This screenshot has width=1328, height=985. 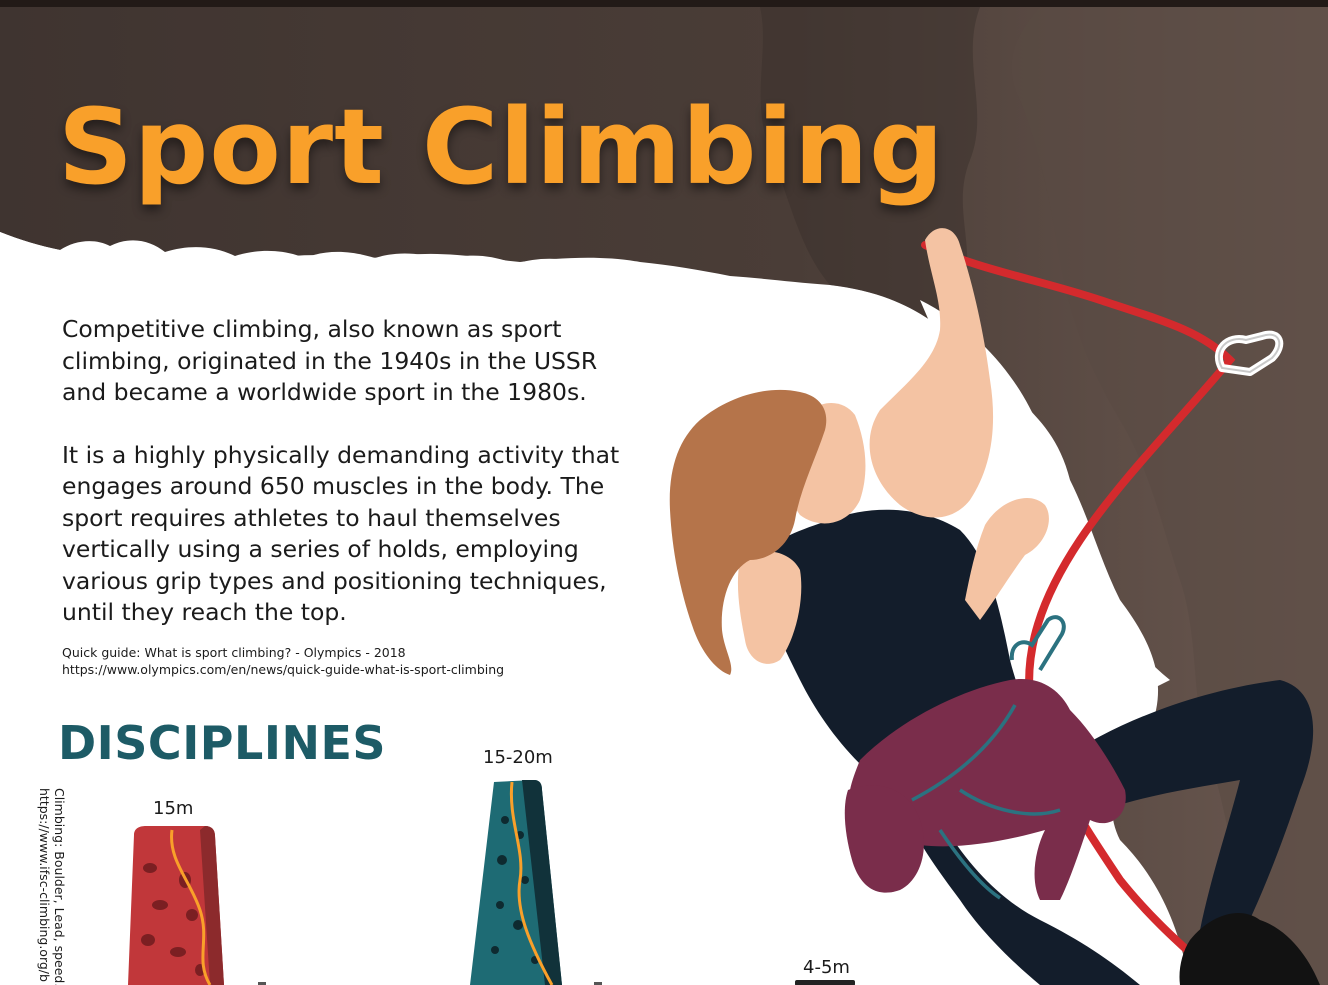 I want to click on page-title: Sport Climbing, so click(x=501, y=147).